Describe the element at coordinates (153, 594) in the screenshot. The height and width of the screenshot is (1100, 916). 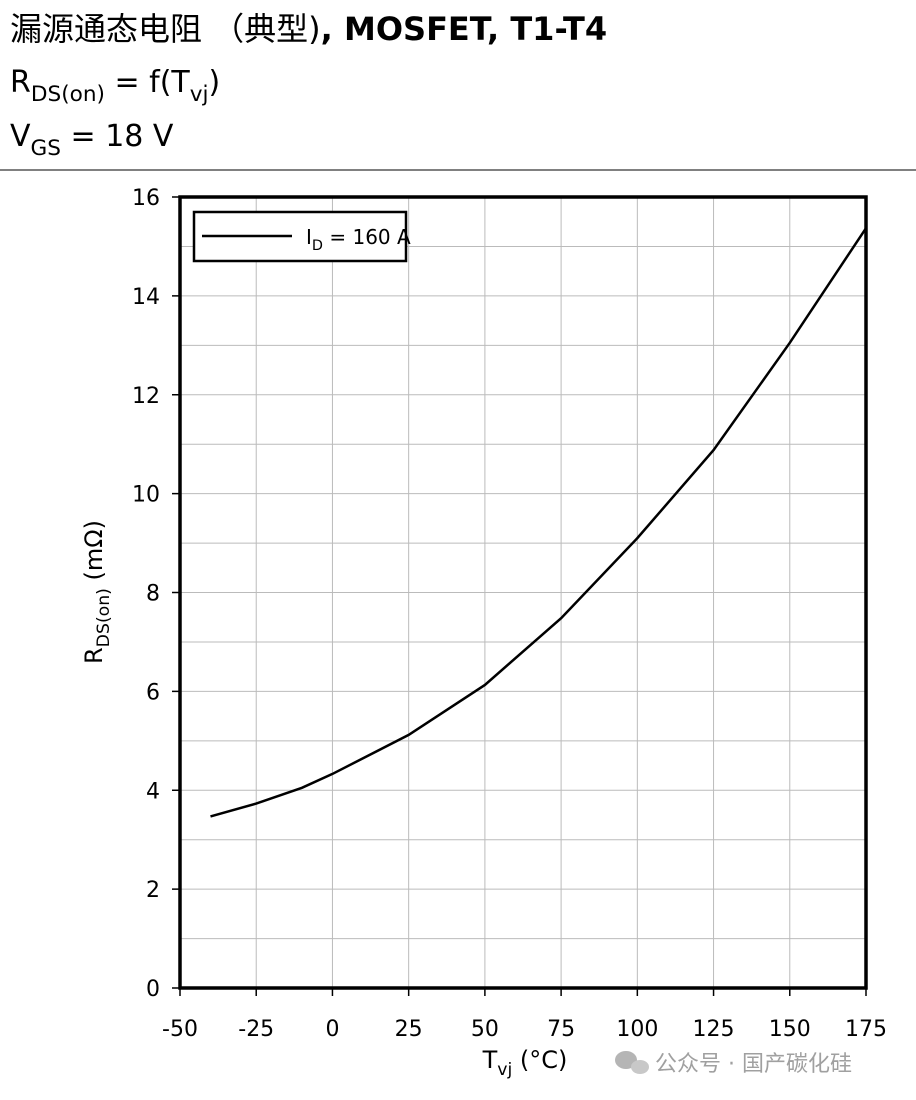
I see `y-tick-label: 8` at that location.